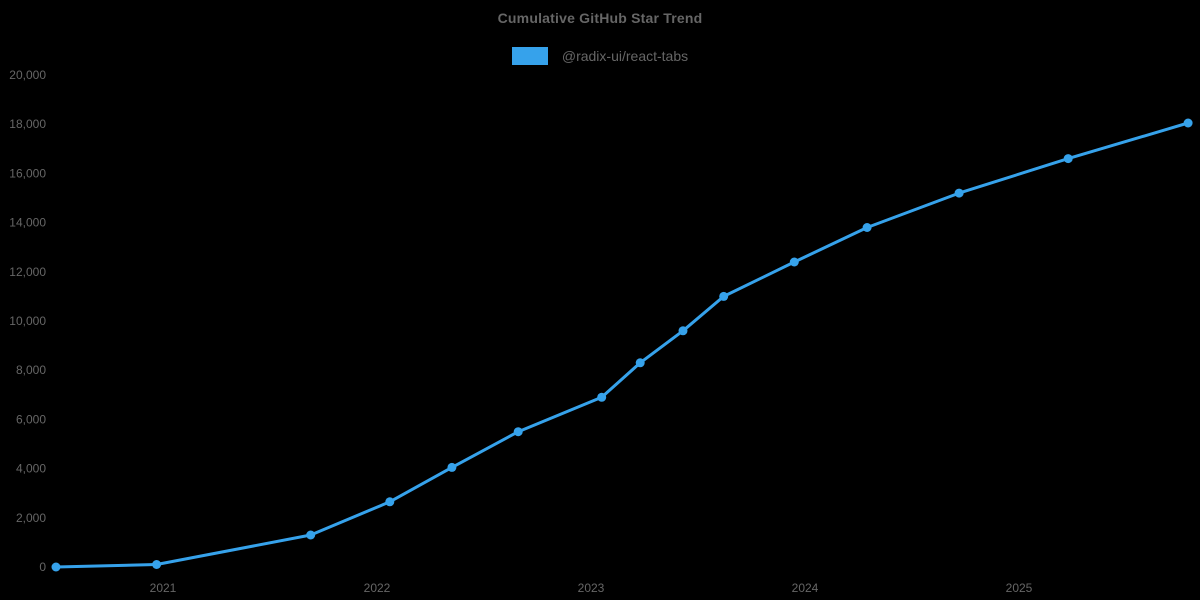  I want to click on y-axis-tick-label: 0, so click(42, 567).